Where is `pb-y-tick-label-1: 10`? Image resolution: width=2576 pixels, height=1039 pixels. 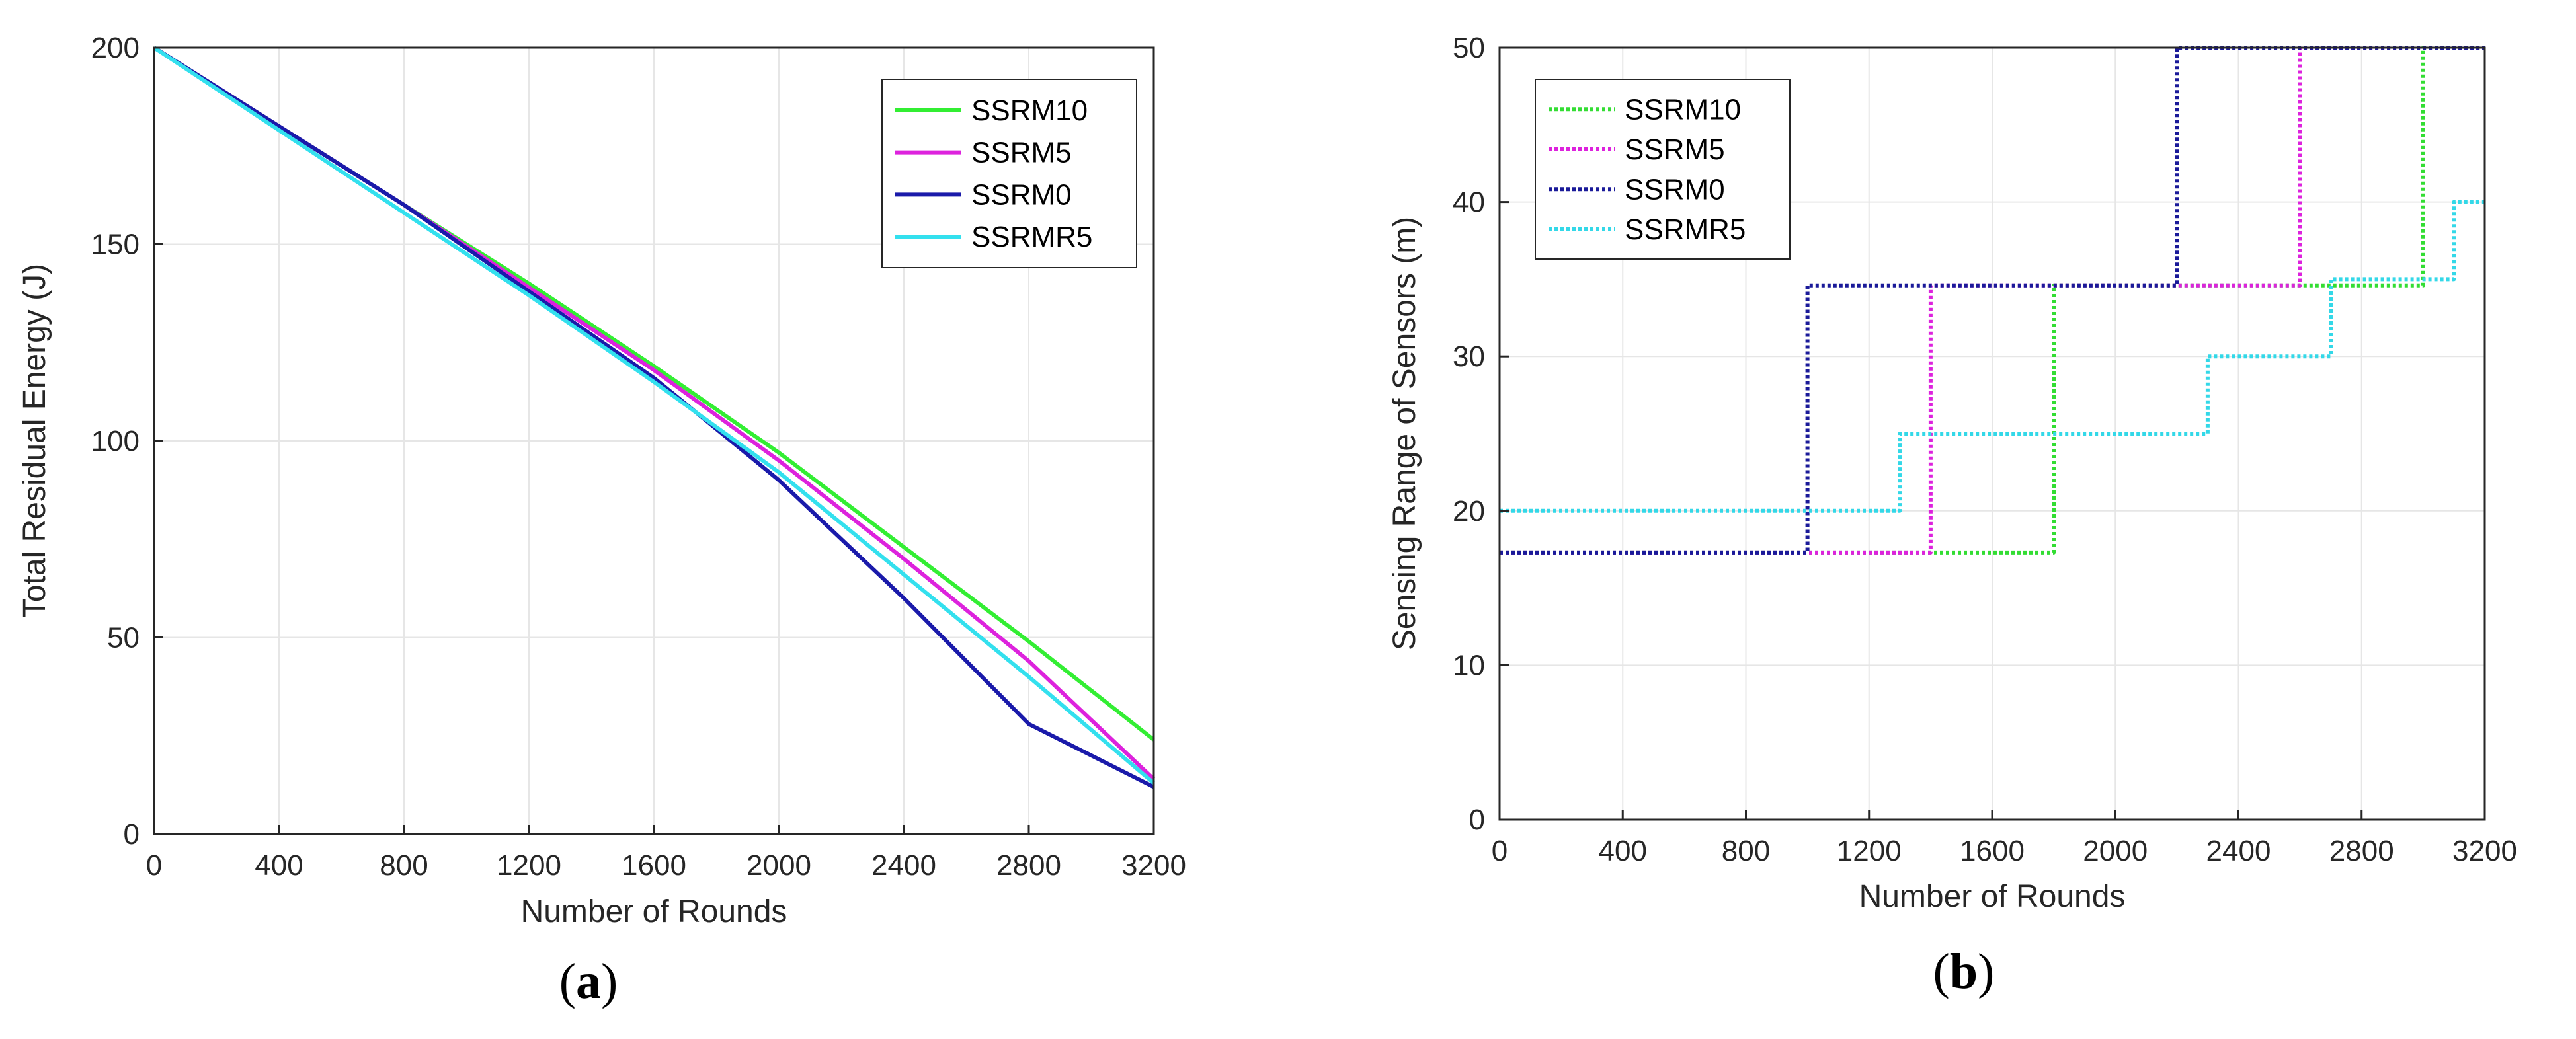 pb-y-tick-label-1: 10 is located at coordinates (1469, 665).